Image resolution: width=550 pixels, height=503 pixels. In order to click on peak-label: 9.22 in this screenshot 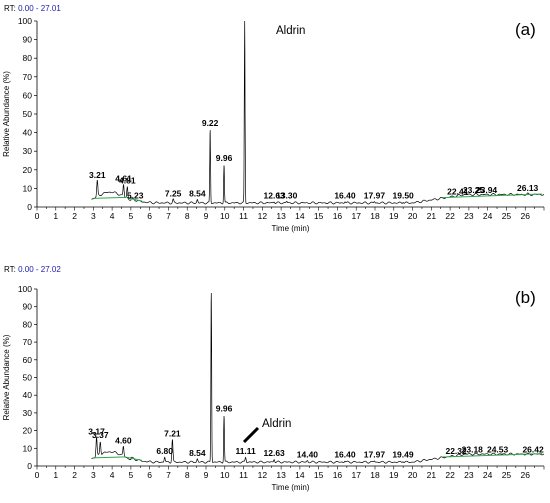, I will do `click(210, 123)`.